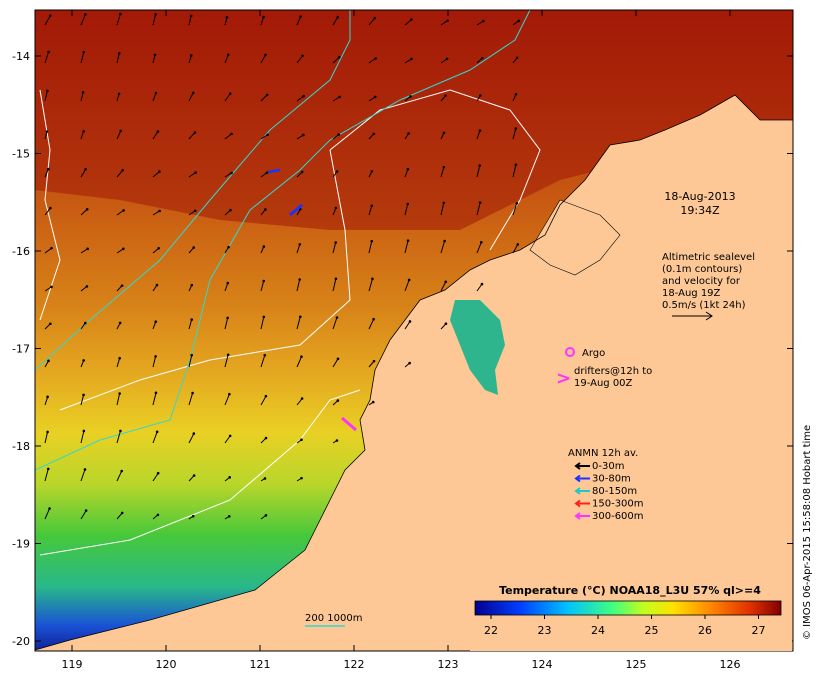 This screenshot has height=680, width=820. Describe the element at coordinates (636, 664) in the screenshot. I see `x-tick-label: 125` at that location.